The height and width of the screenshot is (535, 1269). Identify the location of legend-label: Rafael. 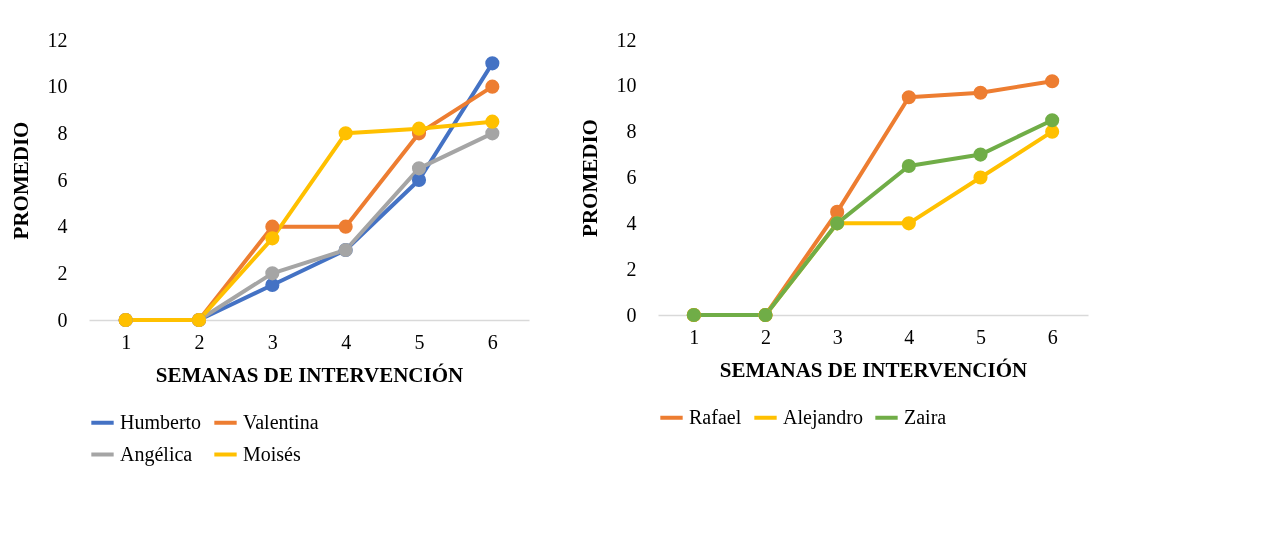
(715, 416).